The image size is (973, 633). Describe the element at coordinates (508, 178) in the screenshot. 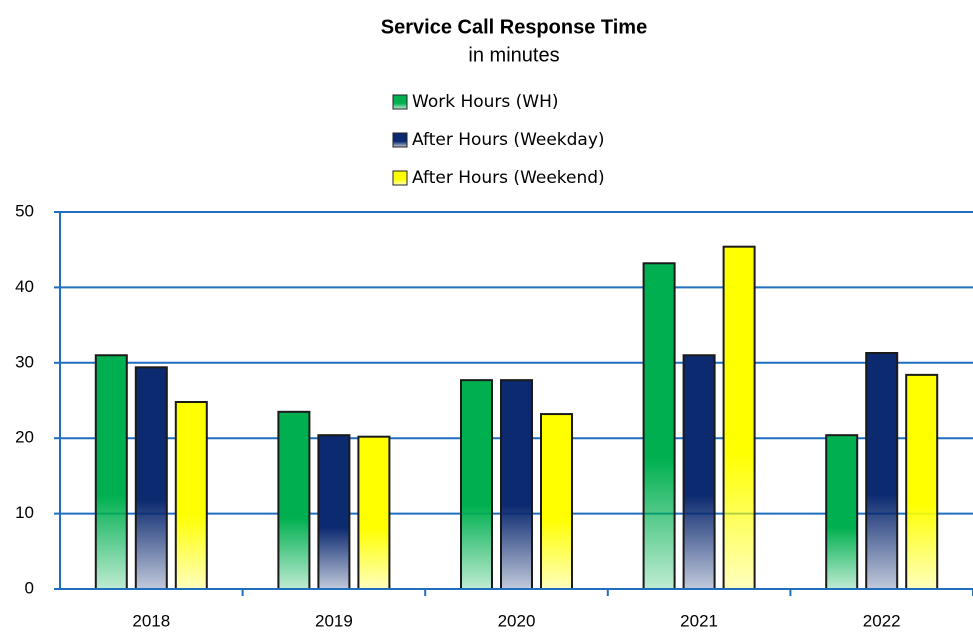

I see `legend-label: After Hours (Weekend)` at that location.